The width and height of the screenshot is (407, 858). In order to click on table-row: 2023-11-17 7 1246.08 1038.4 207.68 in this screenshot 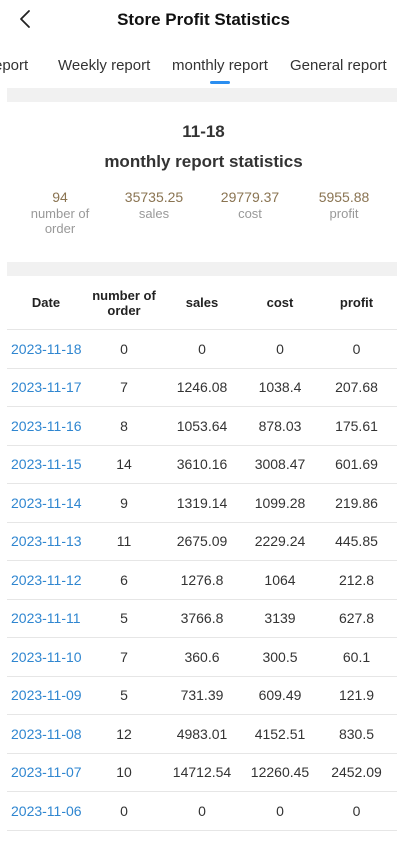, I will do `click(202, 388)`.